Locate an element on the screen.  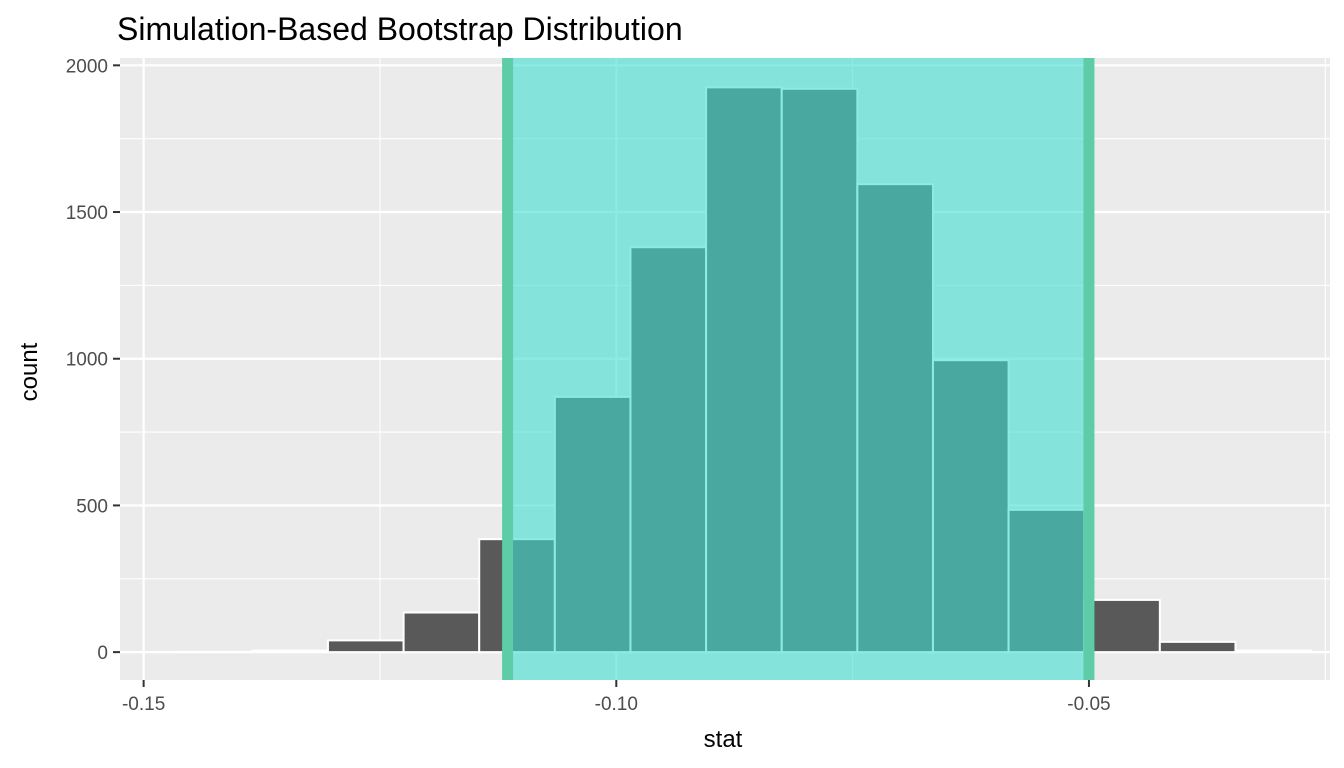
x-tick-label: -0.10 is located at coordinates (616, 704).